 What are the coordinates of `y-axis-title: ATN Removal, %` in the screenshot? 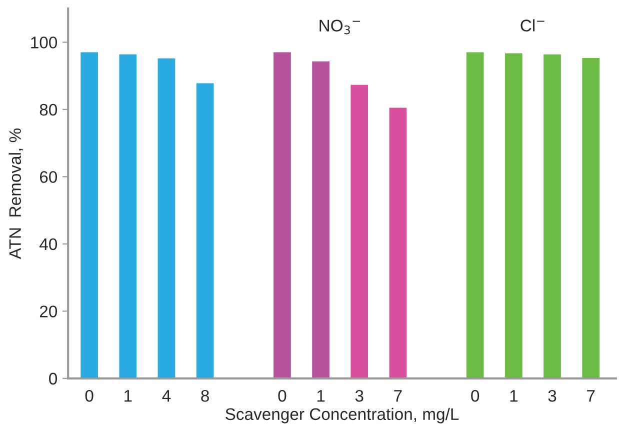 It's located at (15, 194).